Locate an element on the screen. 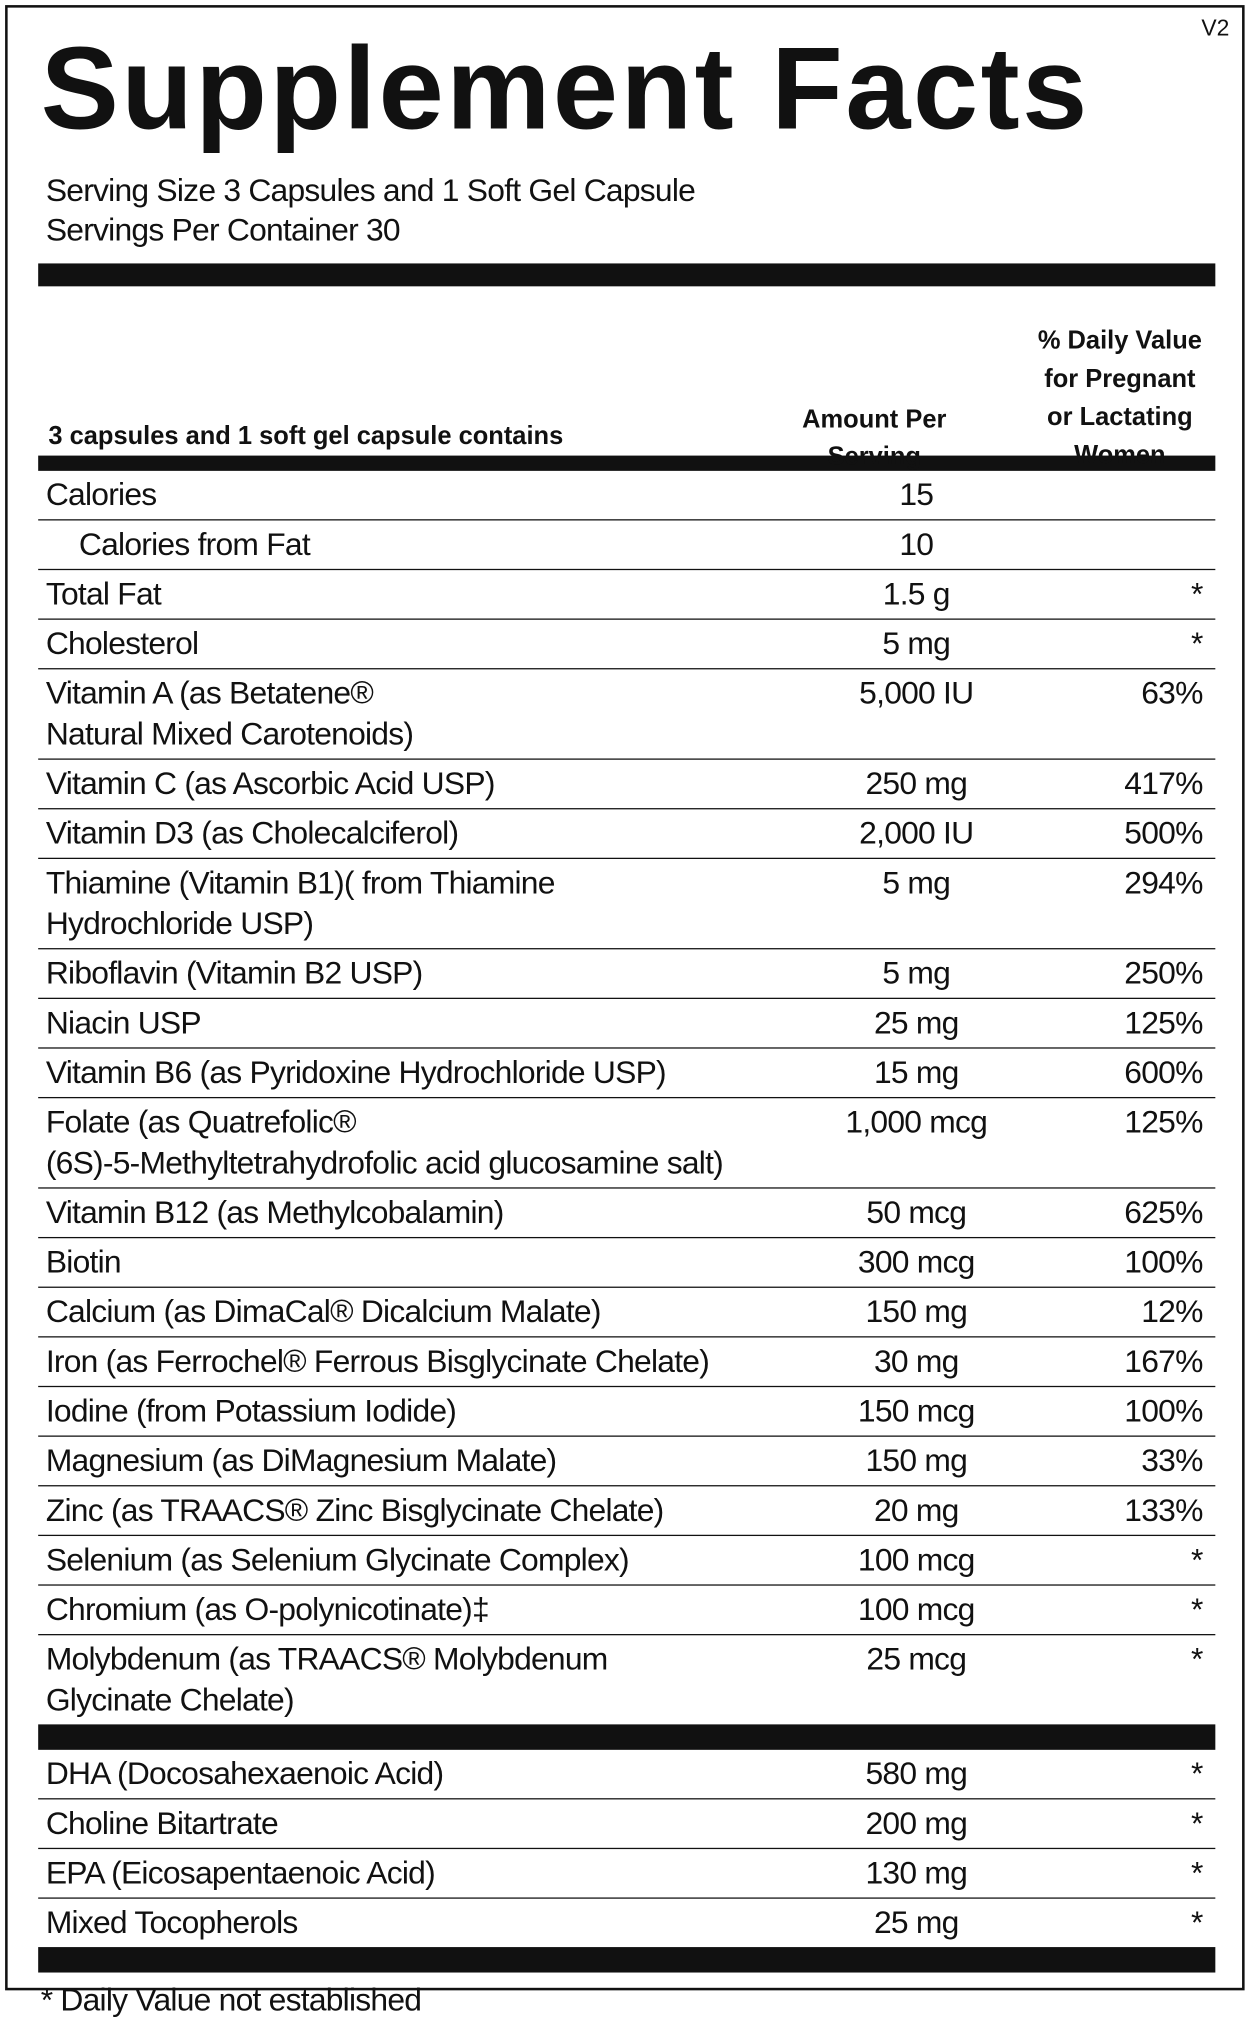 This screenshot has width=1251, height=2020. amount: 250 mg is located at coordinates (916, 784).